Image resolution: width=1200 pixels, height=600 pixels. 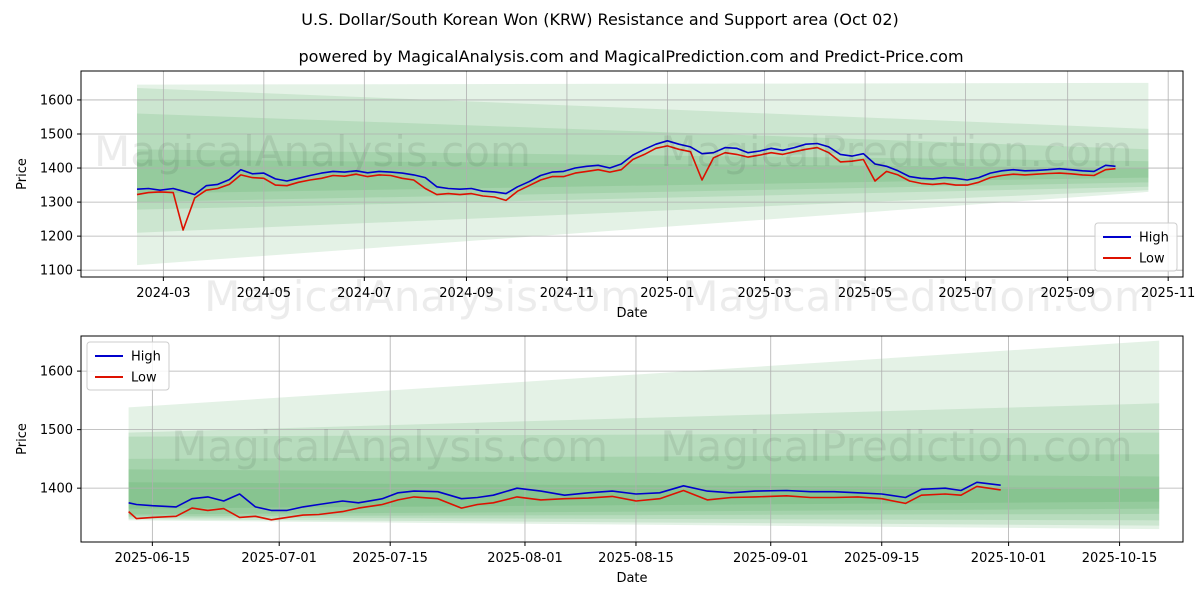 What do you see at coordinates (567, 293) in the screenshot?
I see `x-tick-label: 2024-11` at bounding box center [567, 293].